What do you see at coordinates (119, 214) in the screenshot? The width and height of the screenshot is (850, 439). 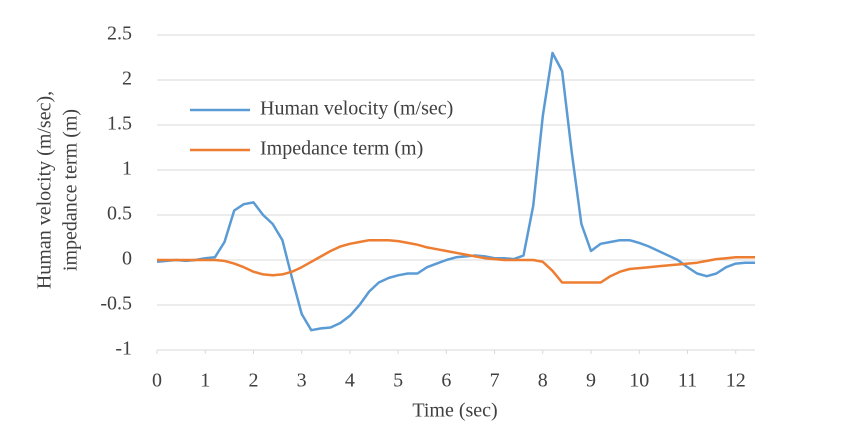 I see `y-tick-label: 0.5` at bounding box center [119, 214].